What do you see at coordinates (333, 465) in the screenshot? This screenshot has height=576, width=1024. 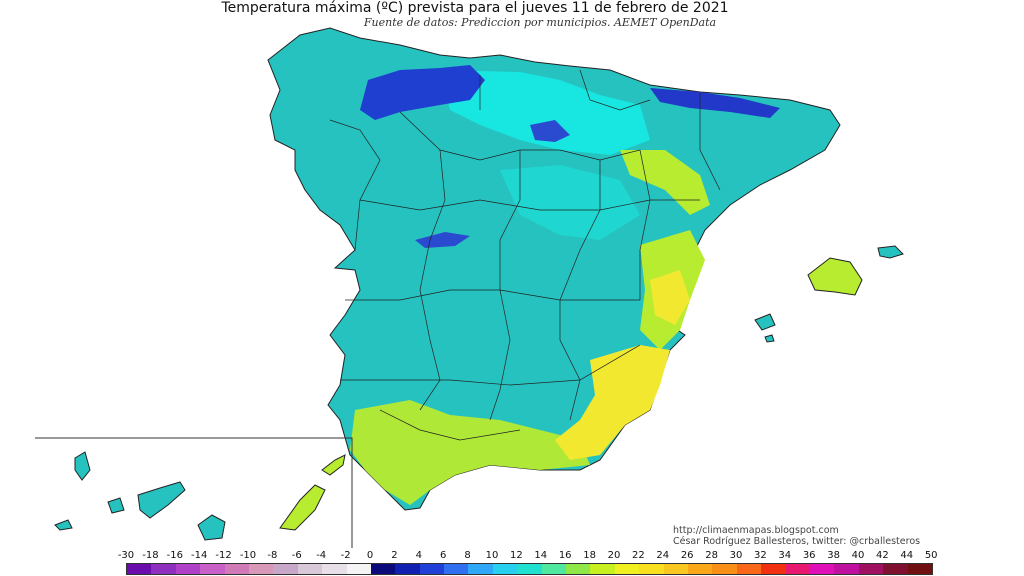 I see `island-lanzarote` at bounding box center [333, 465].